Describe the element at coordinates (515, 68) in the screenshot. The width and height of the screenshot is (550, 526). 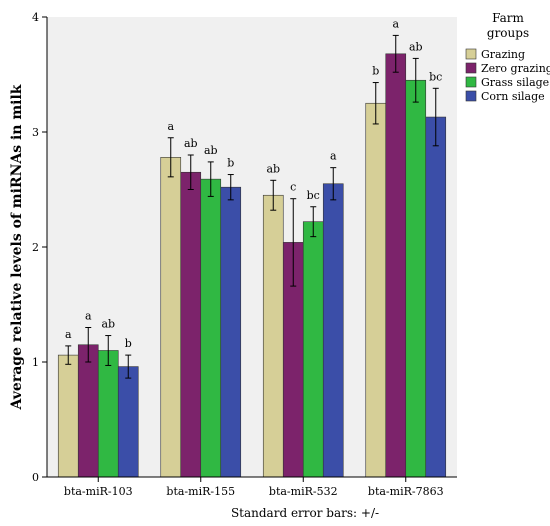
I see `legend-entry-label: Zero grazing` at that location.